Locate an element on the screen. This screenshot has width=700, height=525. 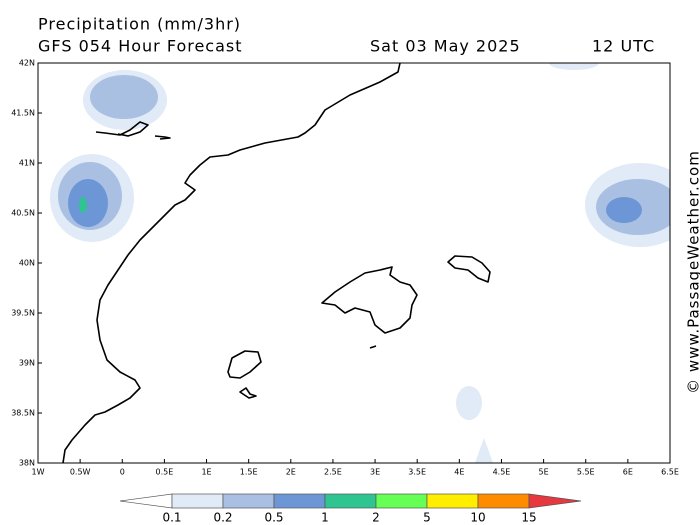
colorbar-label: 2 is located at coordinates (376, 518).